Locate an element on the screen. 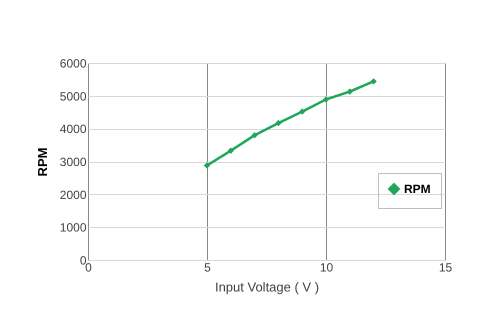 Image resolution: width=485 pixels, height=328 pixels. x-axis-title: Input Voltage ( V ) is located at coordinates (267, 287).